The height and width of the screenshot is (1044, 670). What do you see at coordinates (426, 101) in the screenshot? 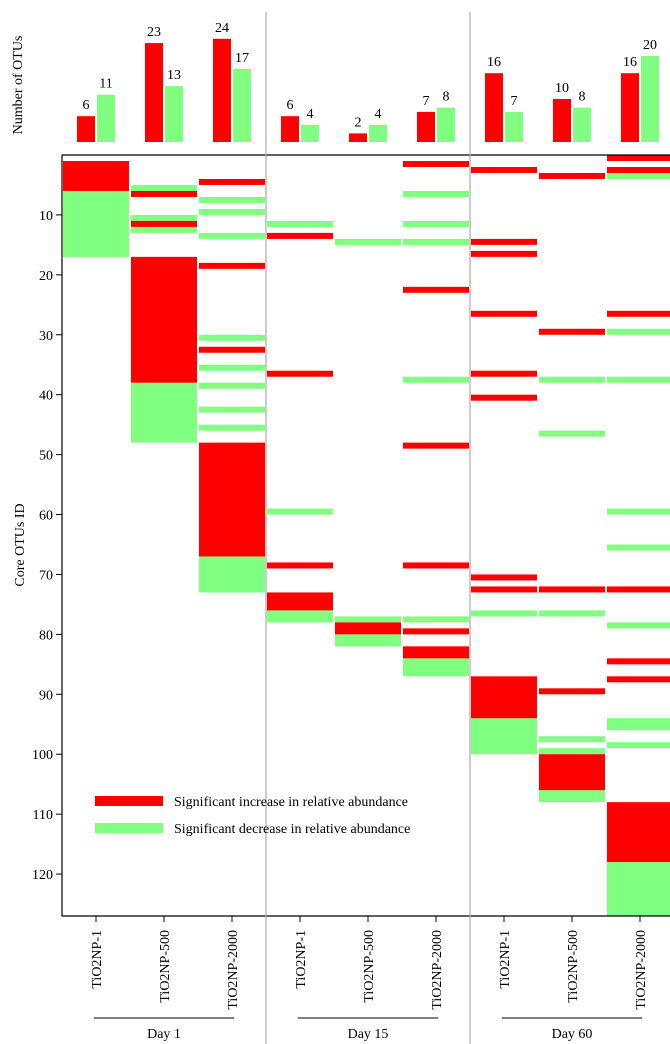
I see `bar-increase-value-6: 7` at bounding box center [426, 101].